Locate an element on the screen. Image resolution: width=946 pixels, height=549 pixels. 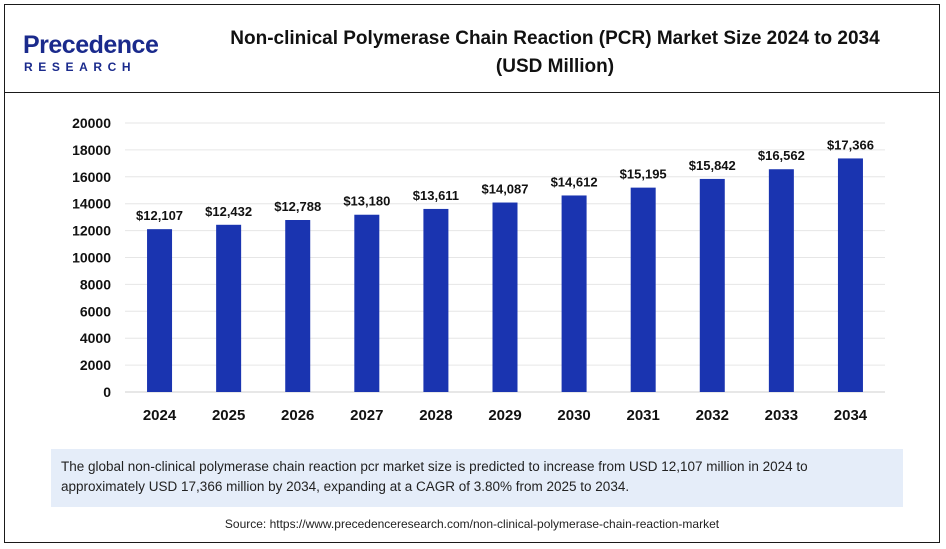
data-label: $14,612 is located at coordinates (574, 181).